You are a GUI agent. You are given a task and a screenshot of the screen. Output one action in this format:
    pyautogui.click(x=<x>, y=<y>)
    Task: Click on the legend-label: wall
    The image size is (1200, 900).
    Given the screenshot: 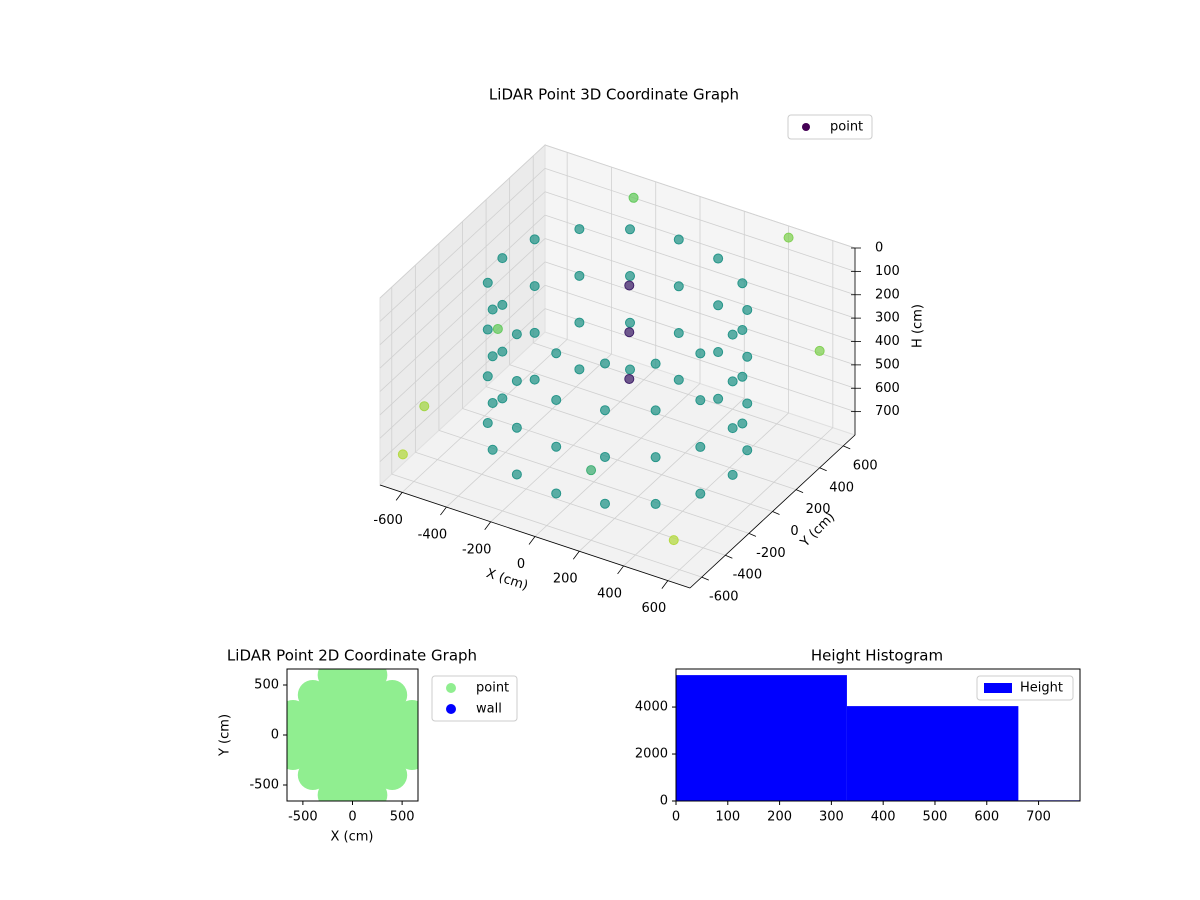 What is the action you would take?
    pyautogui.click(x=489, y=709)
    